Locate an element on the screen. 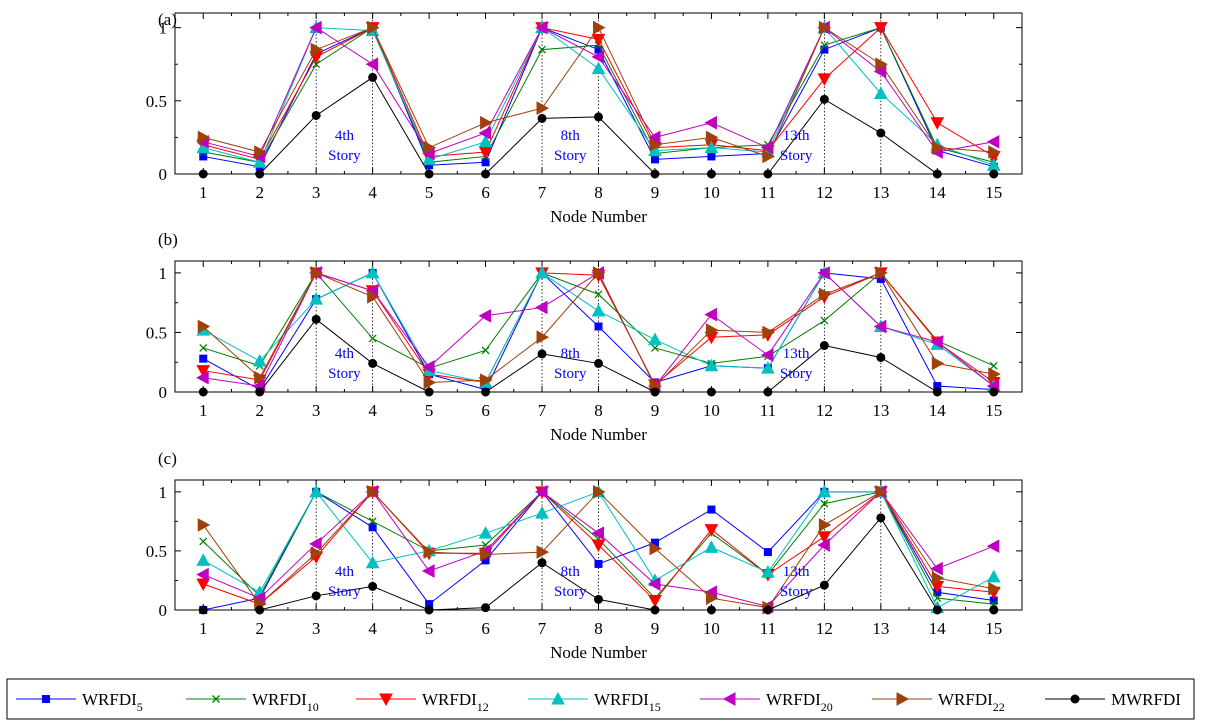  x-tick-label: 15 is located at coordinates (993, 192).